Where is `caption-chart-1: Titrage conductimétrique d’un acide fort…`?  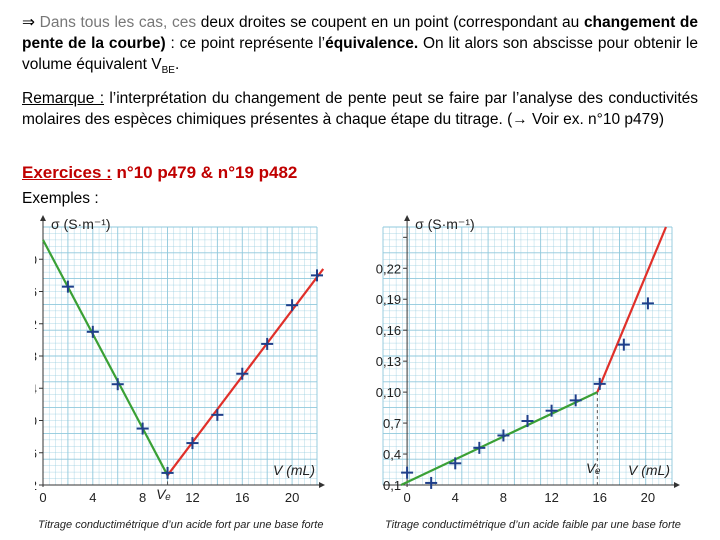
caption-chart-1: Titrage conductimétrique d’un acide fort… is located at coordinates (181, 525).